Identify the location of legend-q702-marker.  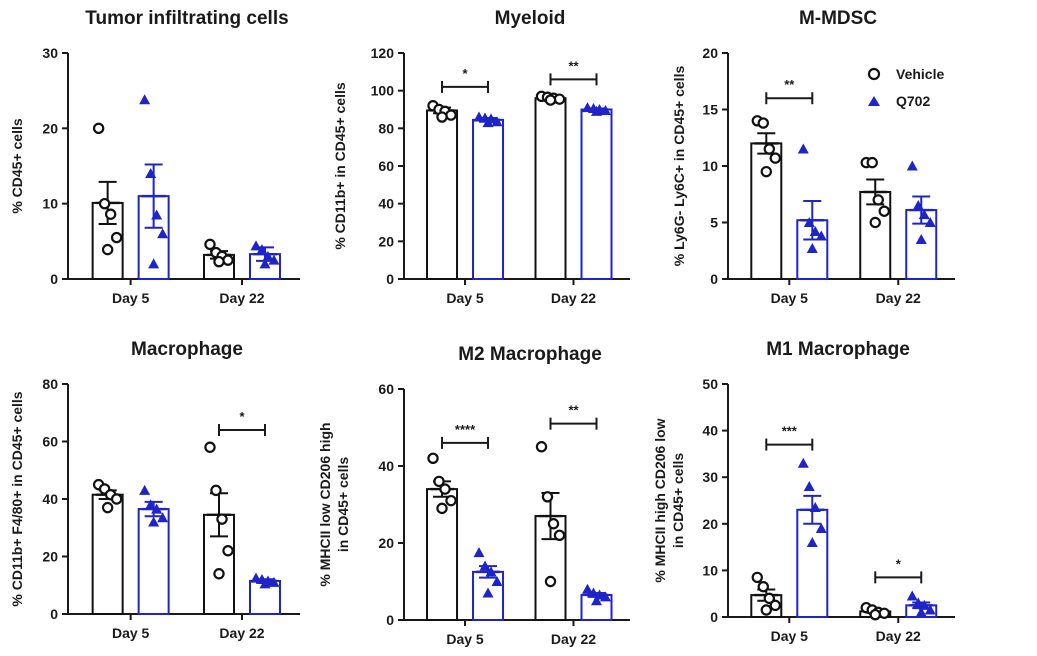
(874, 101).